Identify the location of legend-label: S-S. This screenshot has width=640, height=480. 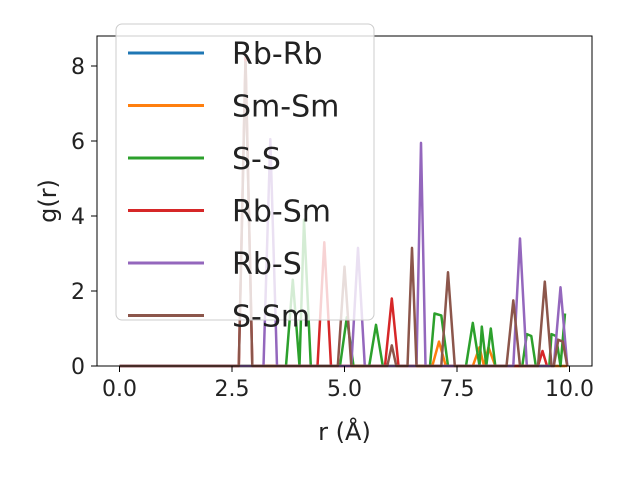
(256, 159).